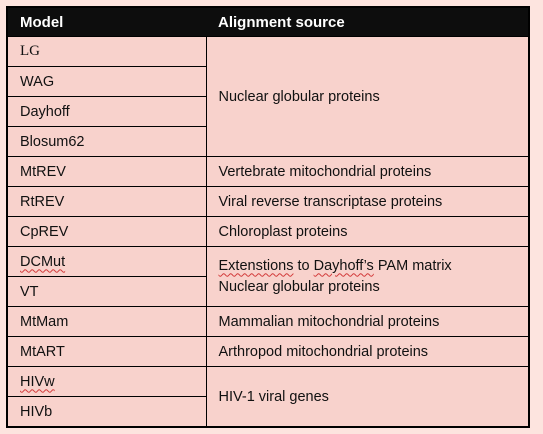 The image size is (543, 434). What do you see at coordinates (107, 231) in the screenshot?
I see `model-cell-cprev: CpREV` at bounding box center [107, 231].